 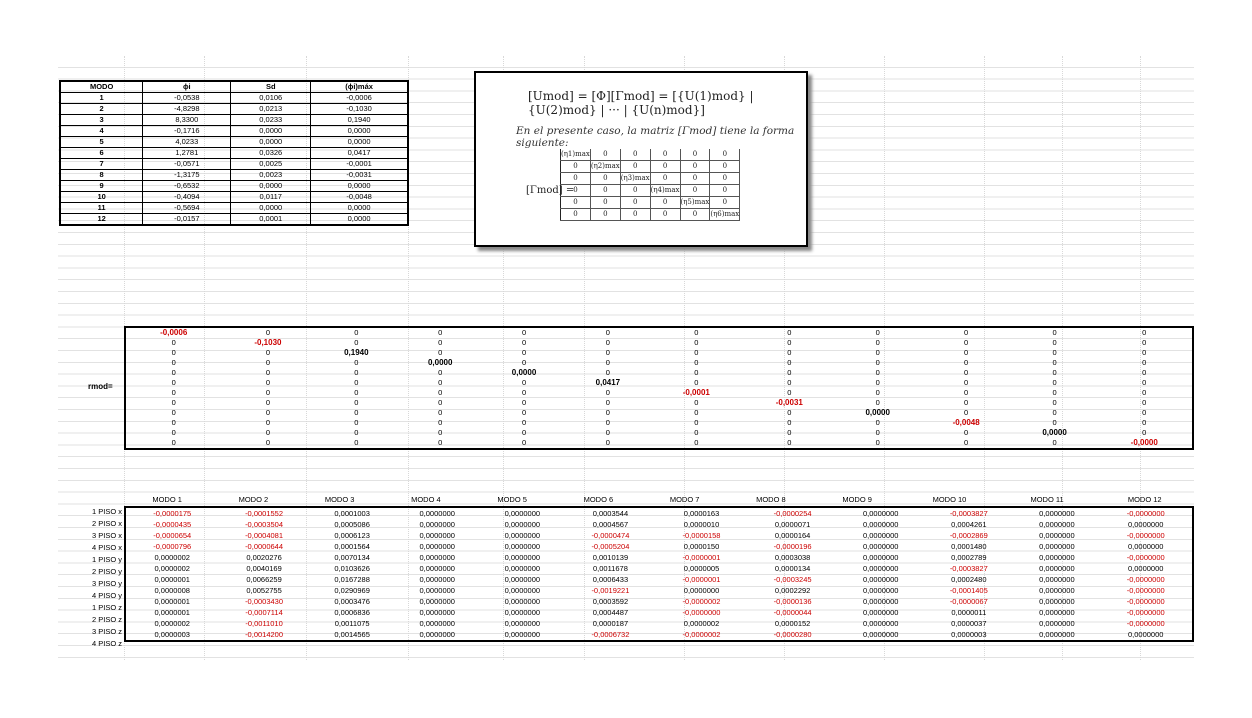 What do you see at coordinates (352, 557) in the screenshot?
I see `umod-cell: 0,0070134` at bounding box center [352, 557].